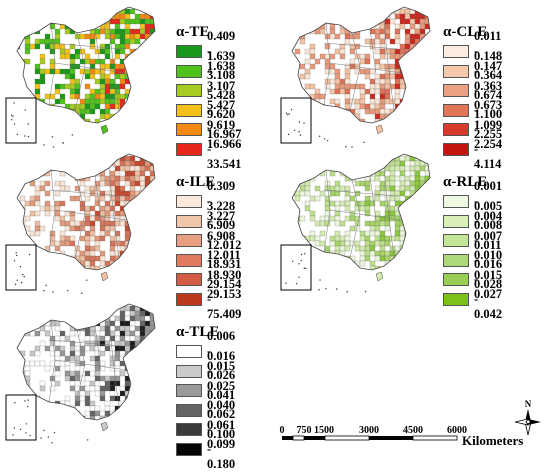 The height and width of the screenshot is (472, 550). What do you see at coordinates (493, 440) in the screenshot?
I see `scale-unit-label: Kilometers` at bounding box center [493, 440].